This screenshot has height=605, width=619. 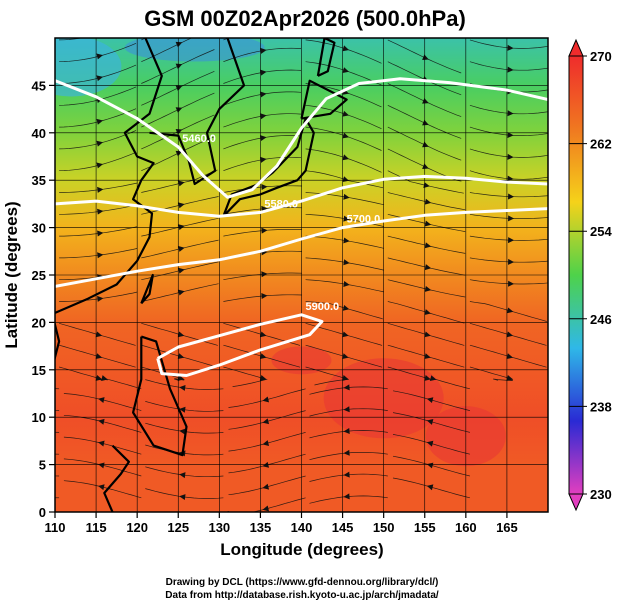 What do you see at coordinates (281, 523) in the screenshot?
I see `x-axis-ticks: 110 115 120 125 130 135 140 145 150 155 160 165` at bounding box center [281, 523].